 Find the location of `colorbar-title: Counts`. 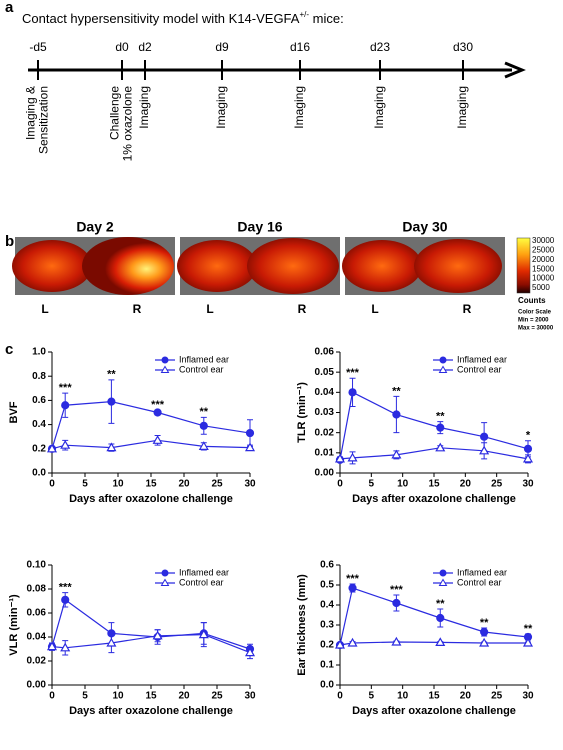

colorbar-title: Counts is located at coordinates (532, 300).